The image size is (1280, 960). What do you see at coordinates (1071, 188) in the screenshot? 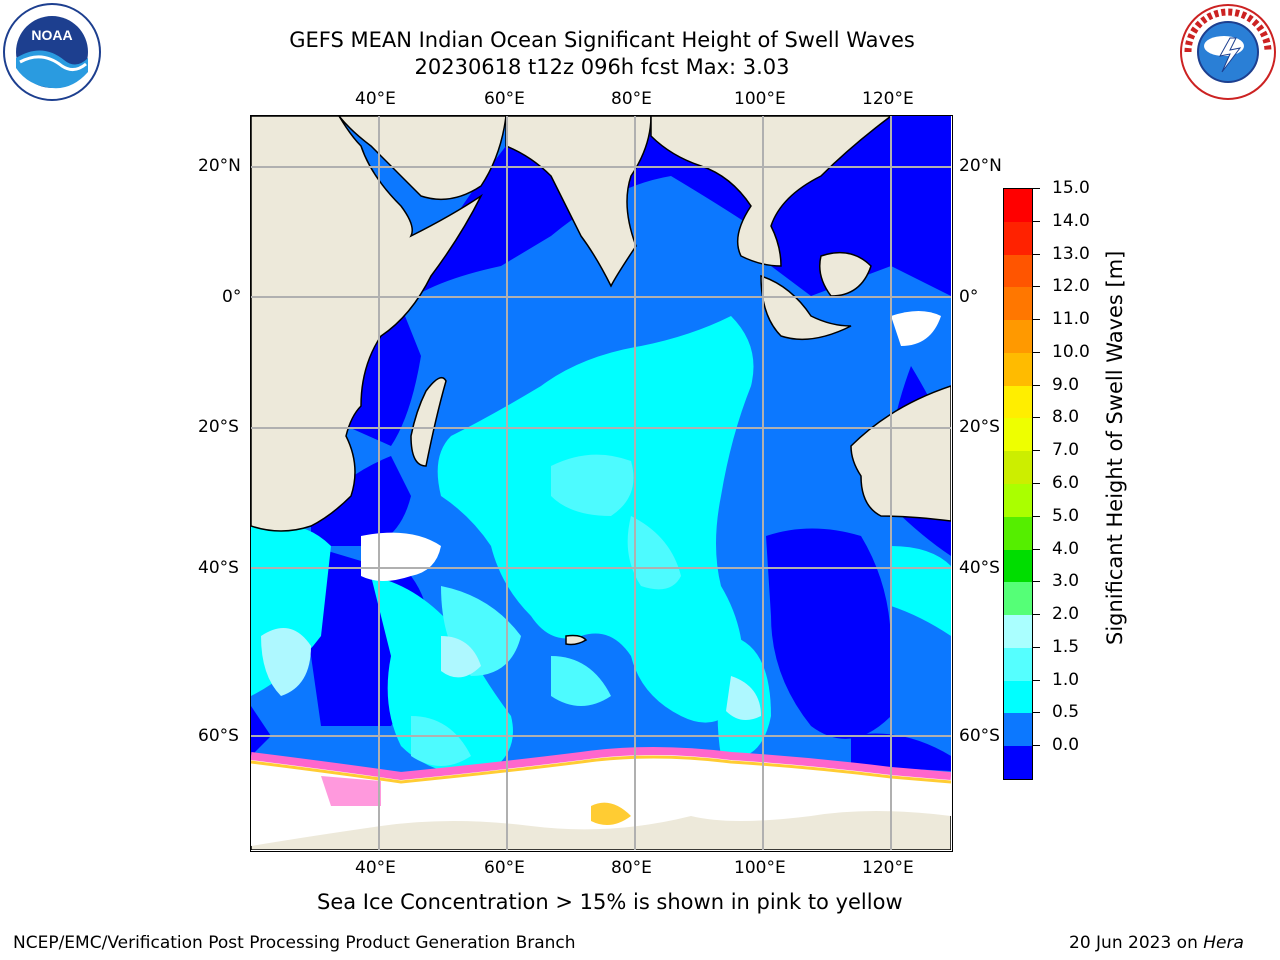
I see `colorbar-tick-label: 15.0` at bounding box center [1071, 188].